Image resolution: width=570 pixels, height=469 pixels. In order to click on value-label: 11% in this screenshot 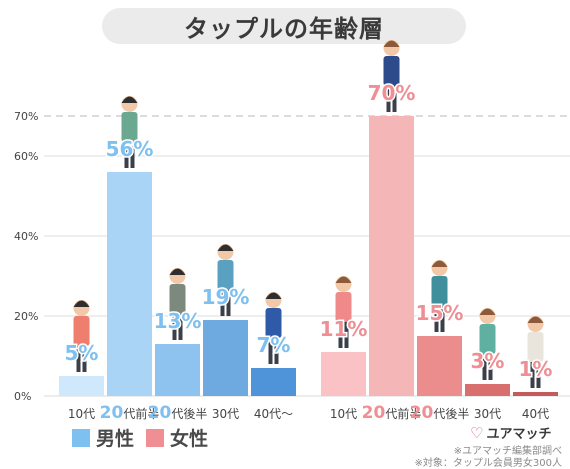, I will do `click(344, 329)`.